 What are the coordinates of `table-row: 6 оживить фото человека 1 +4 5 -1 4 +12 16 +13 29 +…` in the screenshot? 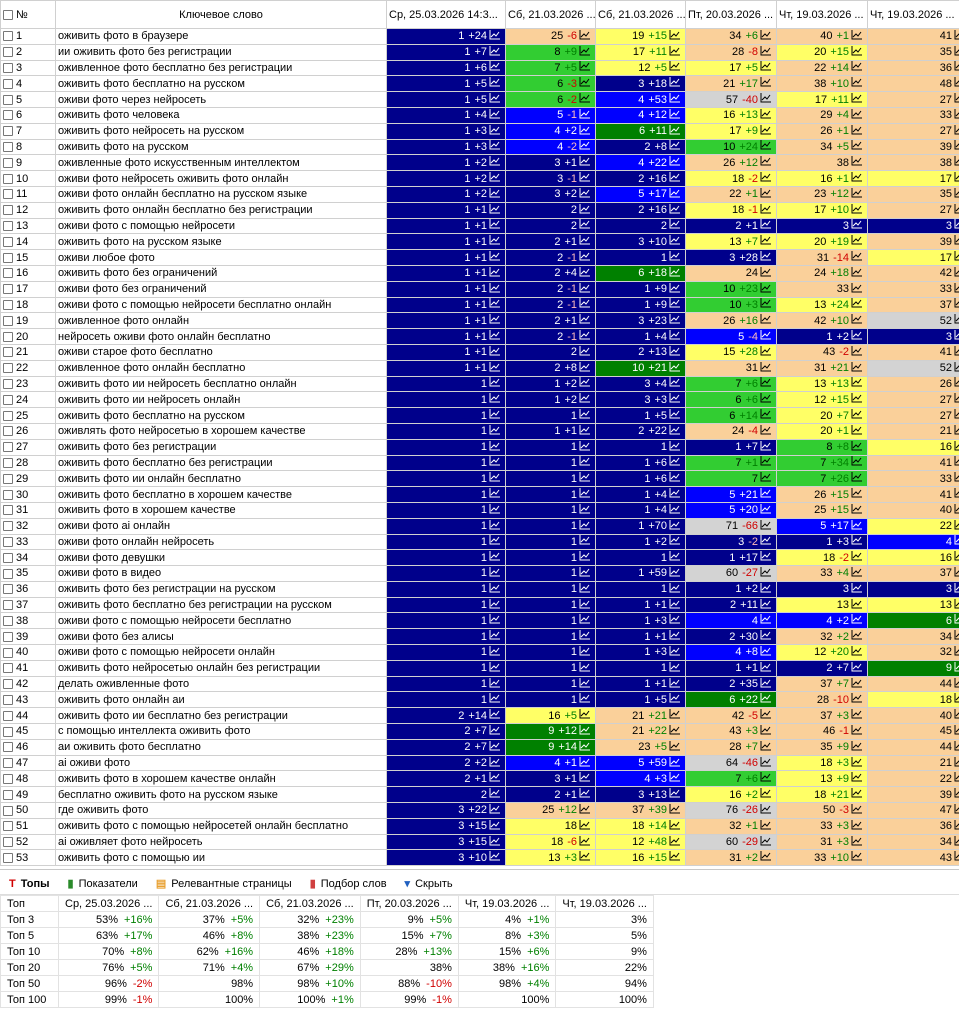 It's located at (479, 115).